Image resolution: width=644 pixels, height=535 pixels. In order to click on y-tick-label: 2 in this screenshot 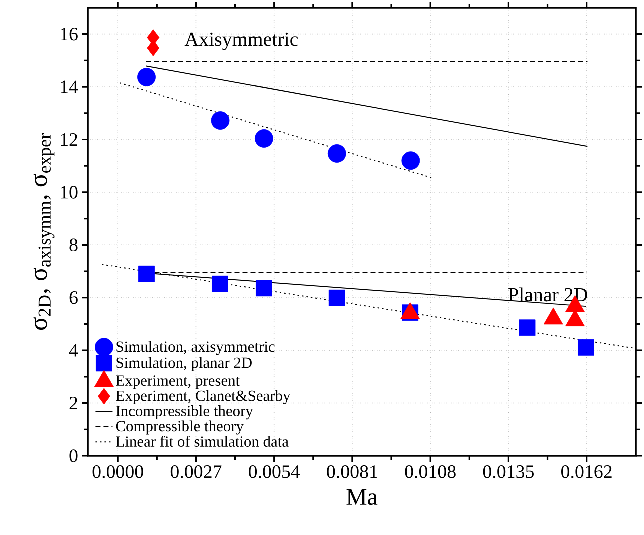, I will do `click(74, 403)`.